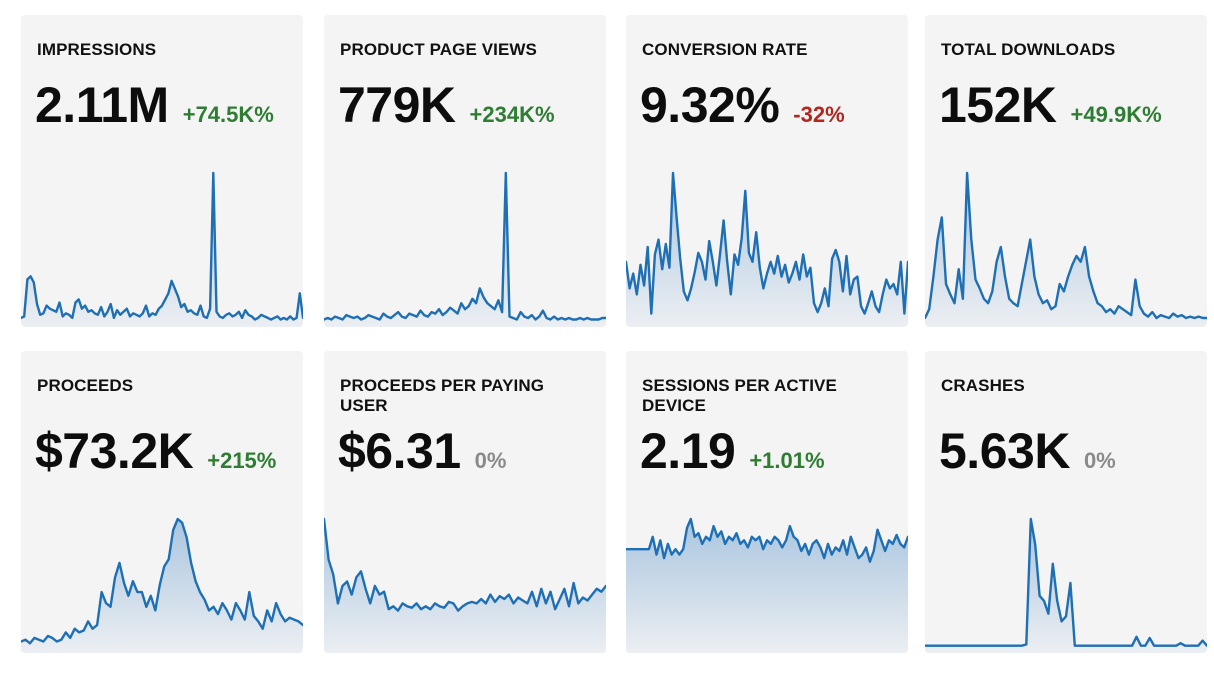 The width and height of the screenshot is (1214, 678). I want to click on metric-delta: +74.5K%, so click(228, 114).